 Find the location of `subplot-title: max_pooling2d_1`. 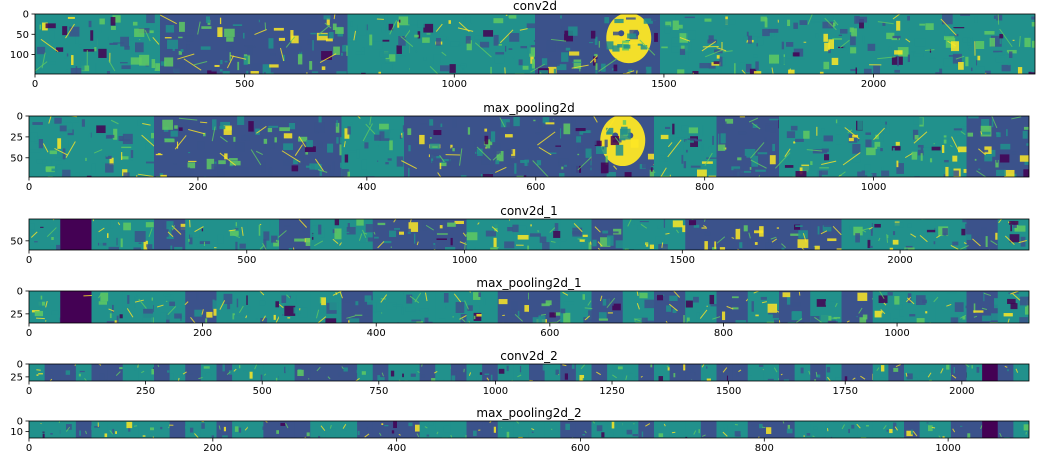

subplot-title: max_pooling2d_1 is located at coordinates (528, 283).